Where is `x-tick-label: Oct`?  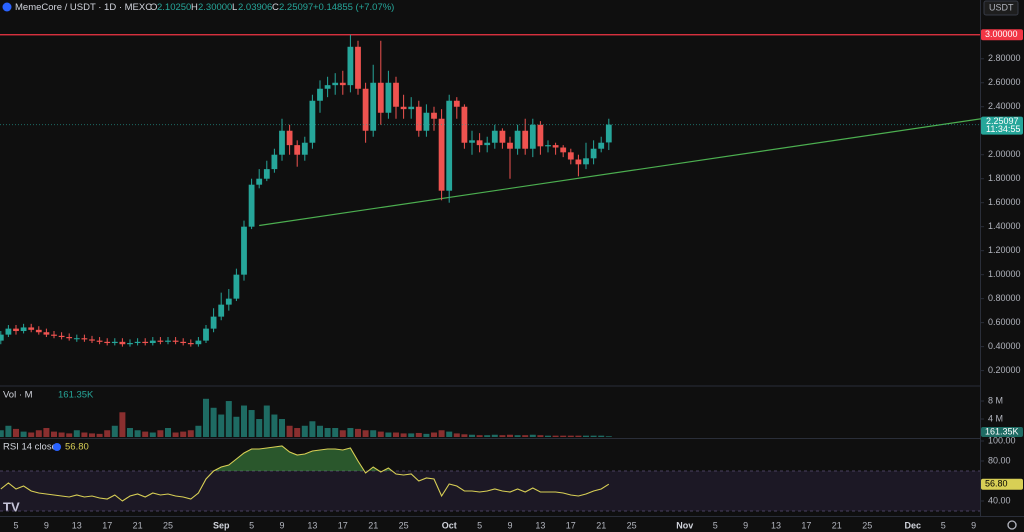 x-tick-label: Oct is located at coordinates (449, 525).